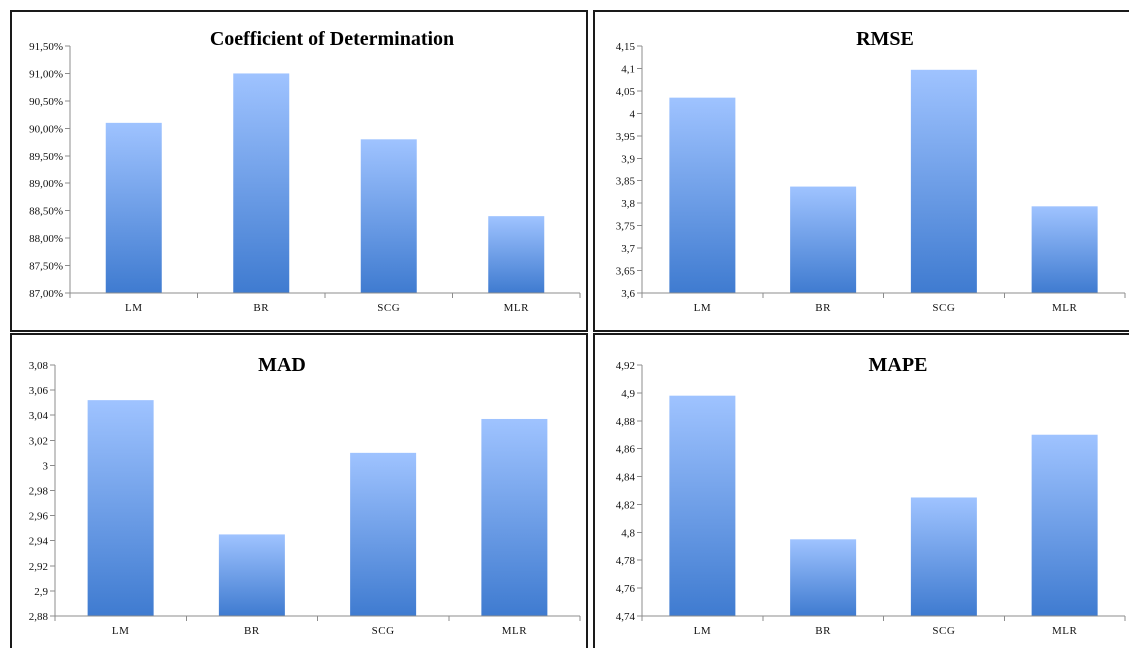  I want to click on y-tick-label: 4,15, so click(626, 47).